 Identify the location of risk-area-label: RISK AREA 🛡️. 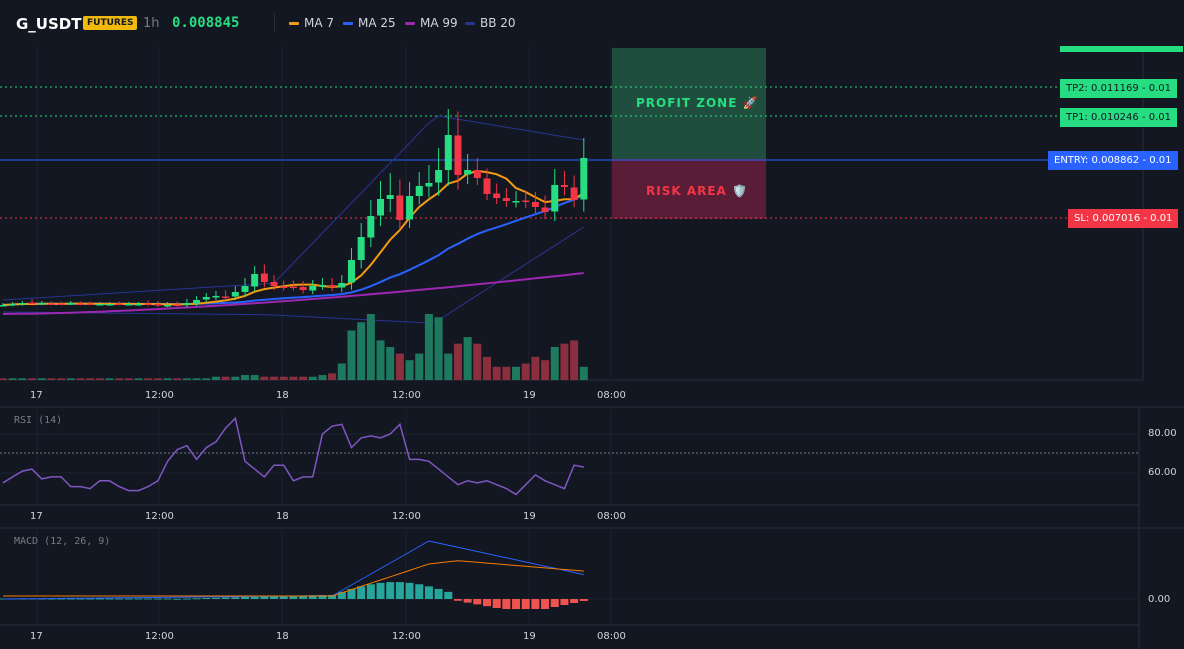
(697, 191).